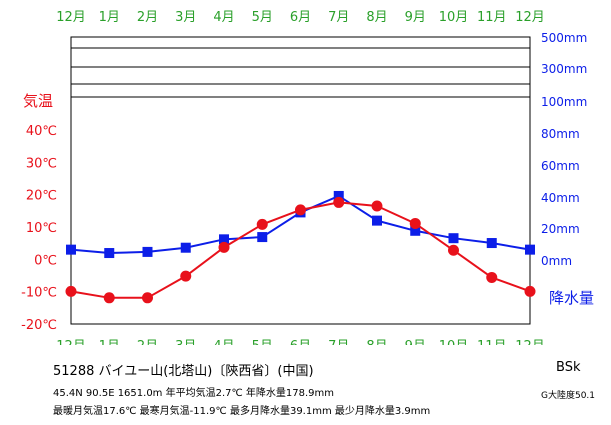 The height and width of the screenshot is (425, 611). Describe the element at coordinates (39, 325) in the screenshot. I see `temperature-tick-label: -20℃` at that location.